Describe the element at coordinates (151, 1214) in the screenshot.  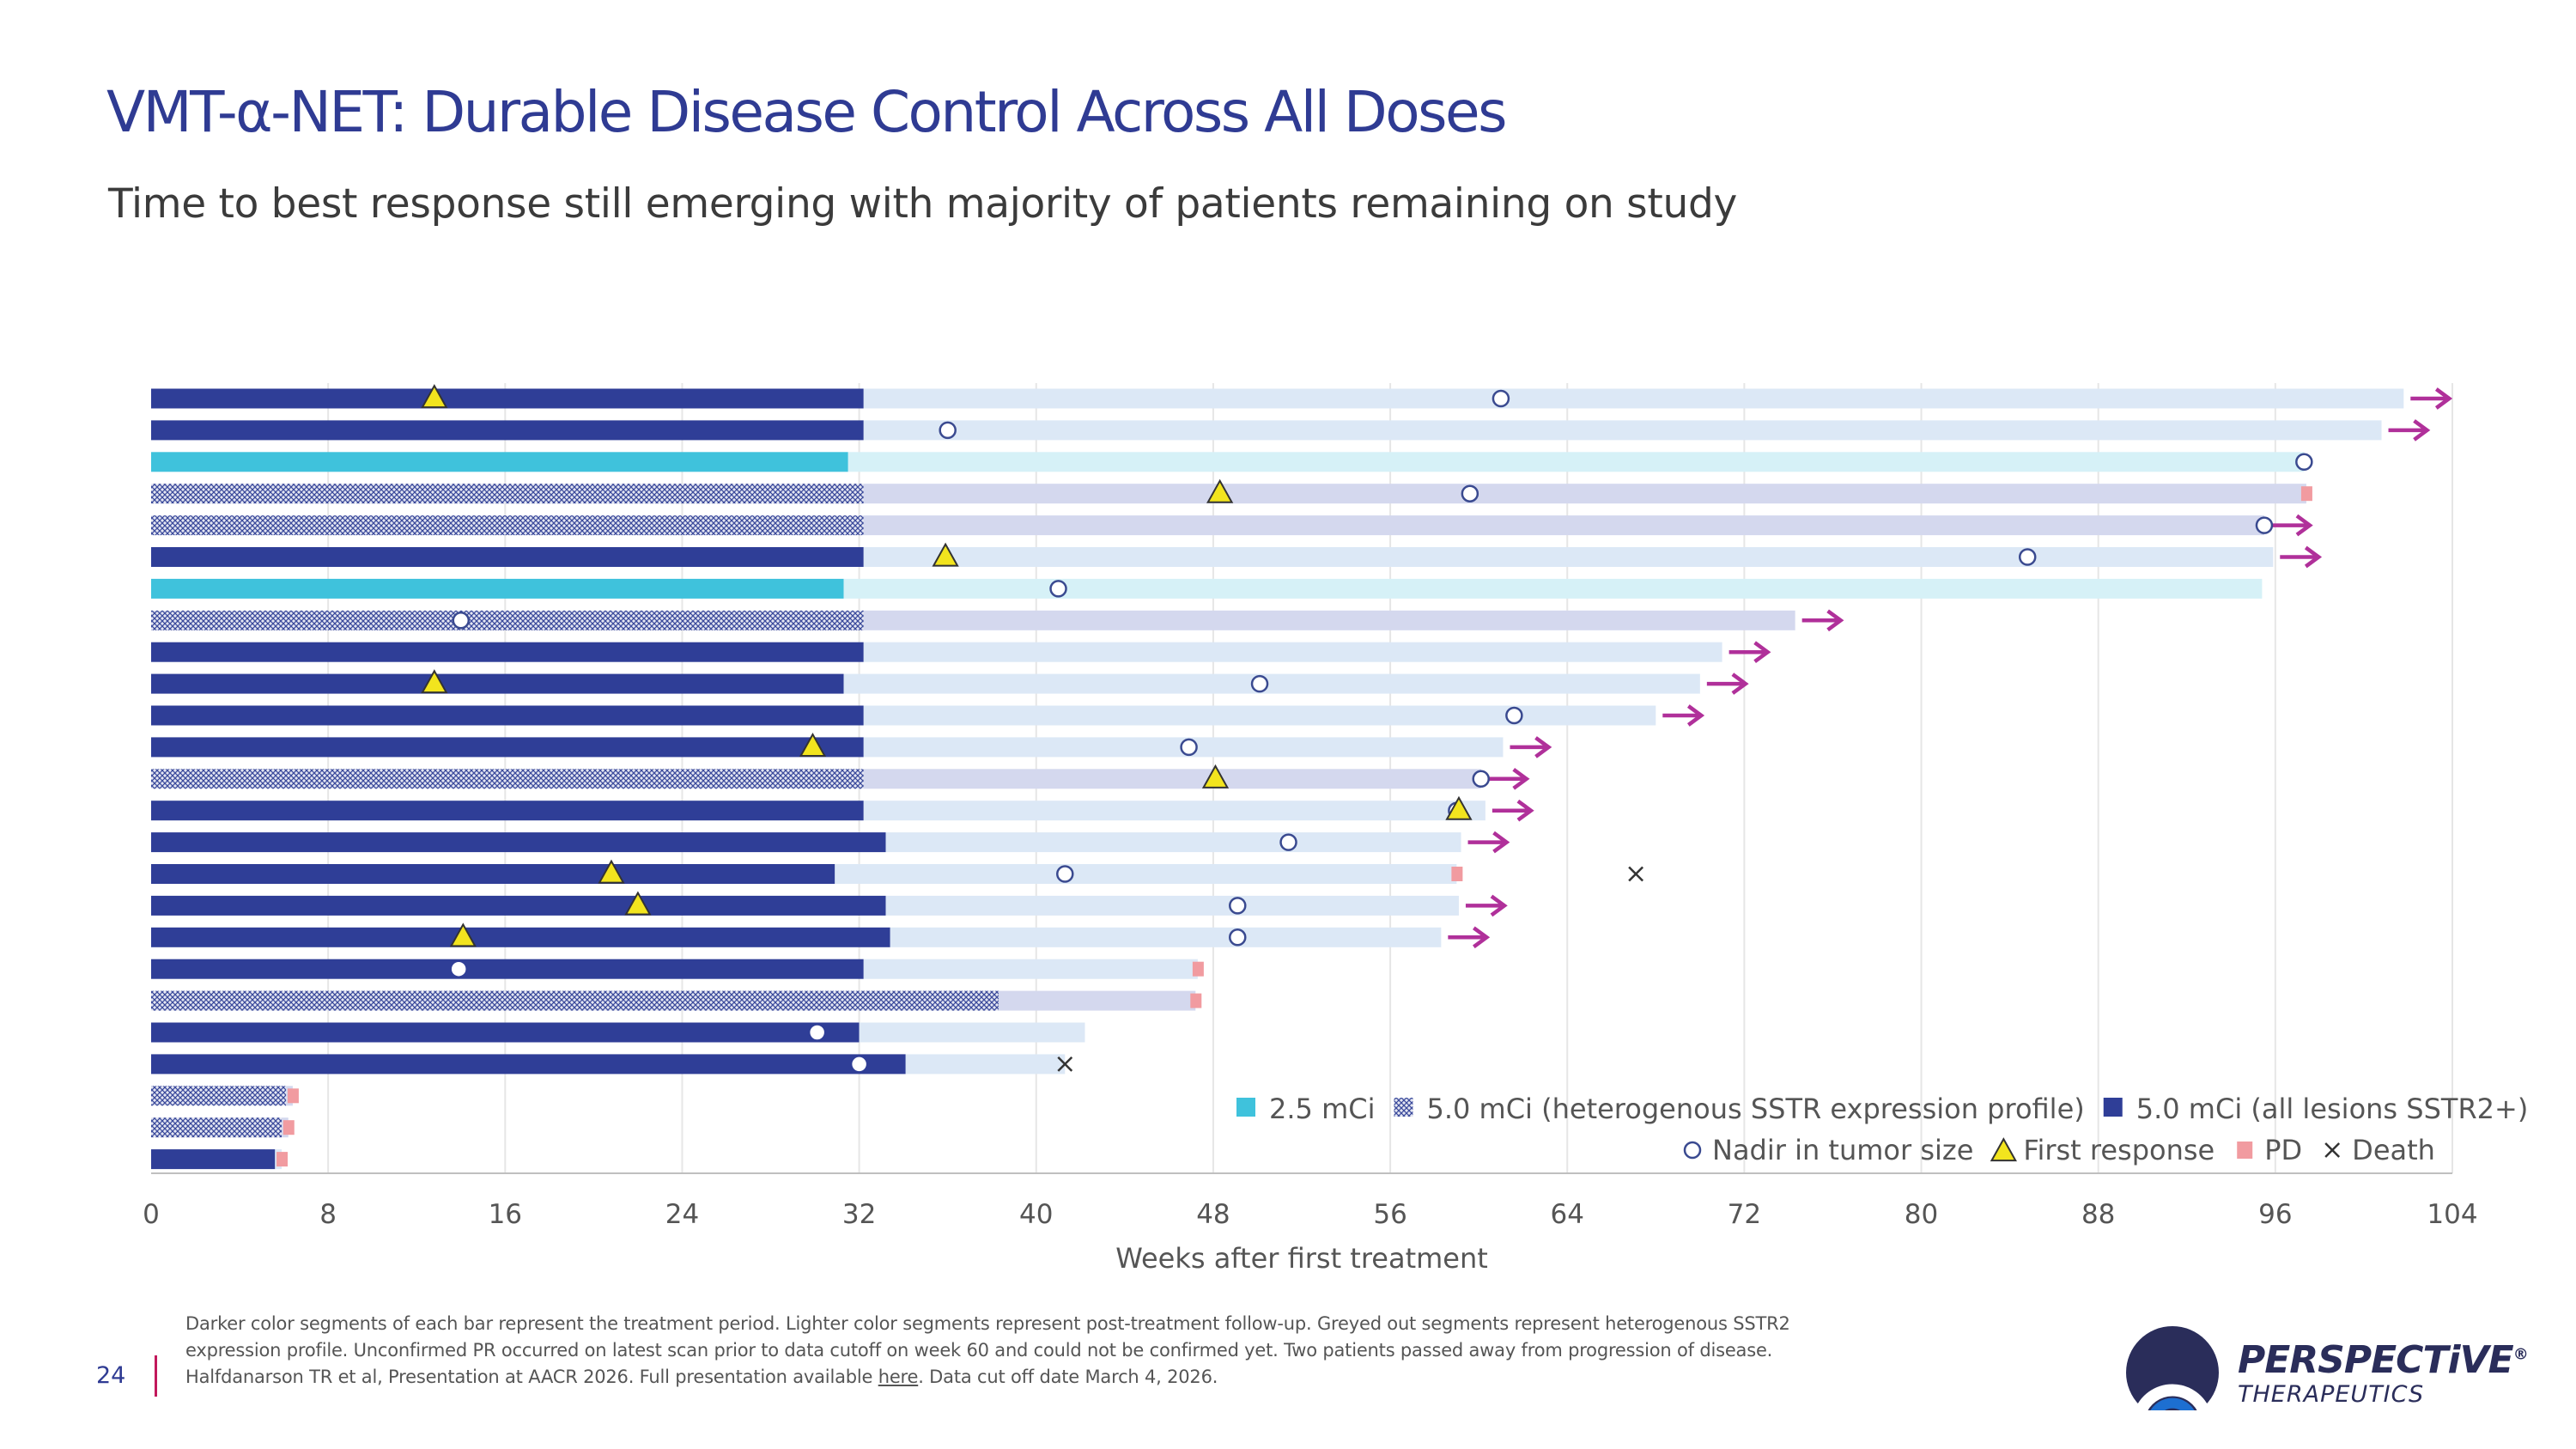
I see `x-tick-label: 0` at that location.